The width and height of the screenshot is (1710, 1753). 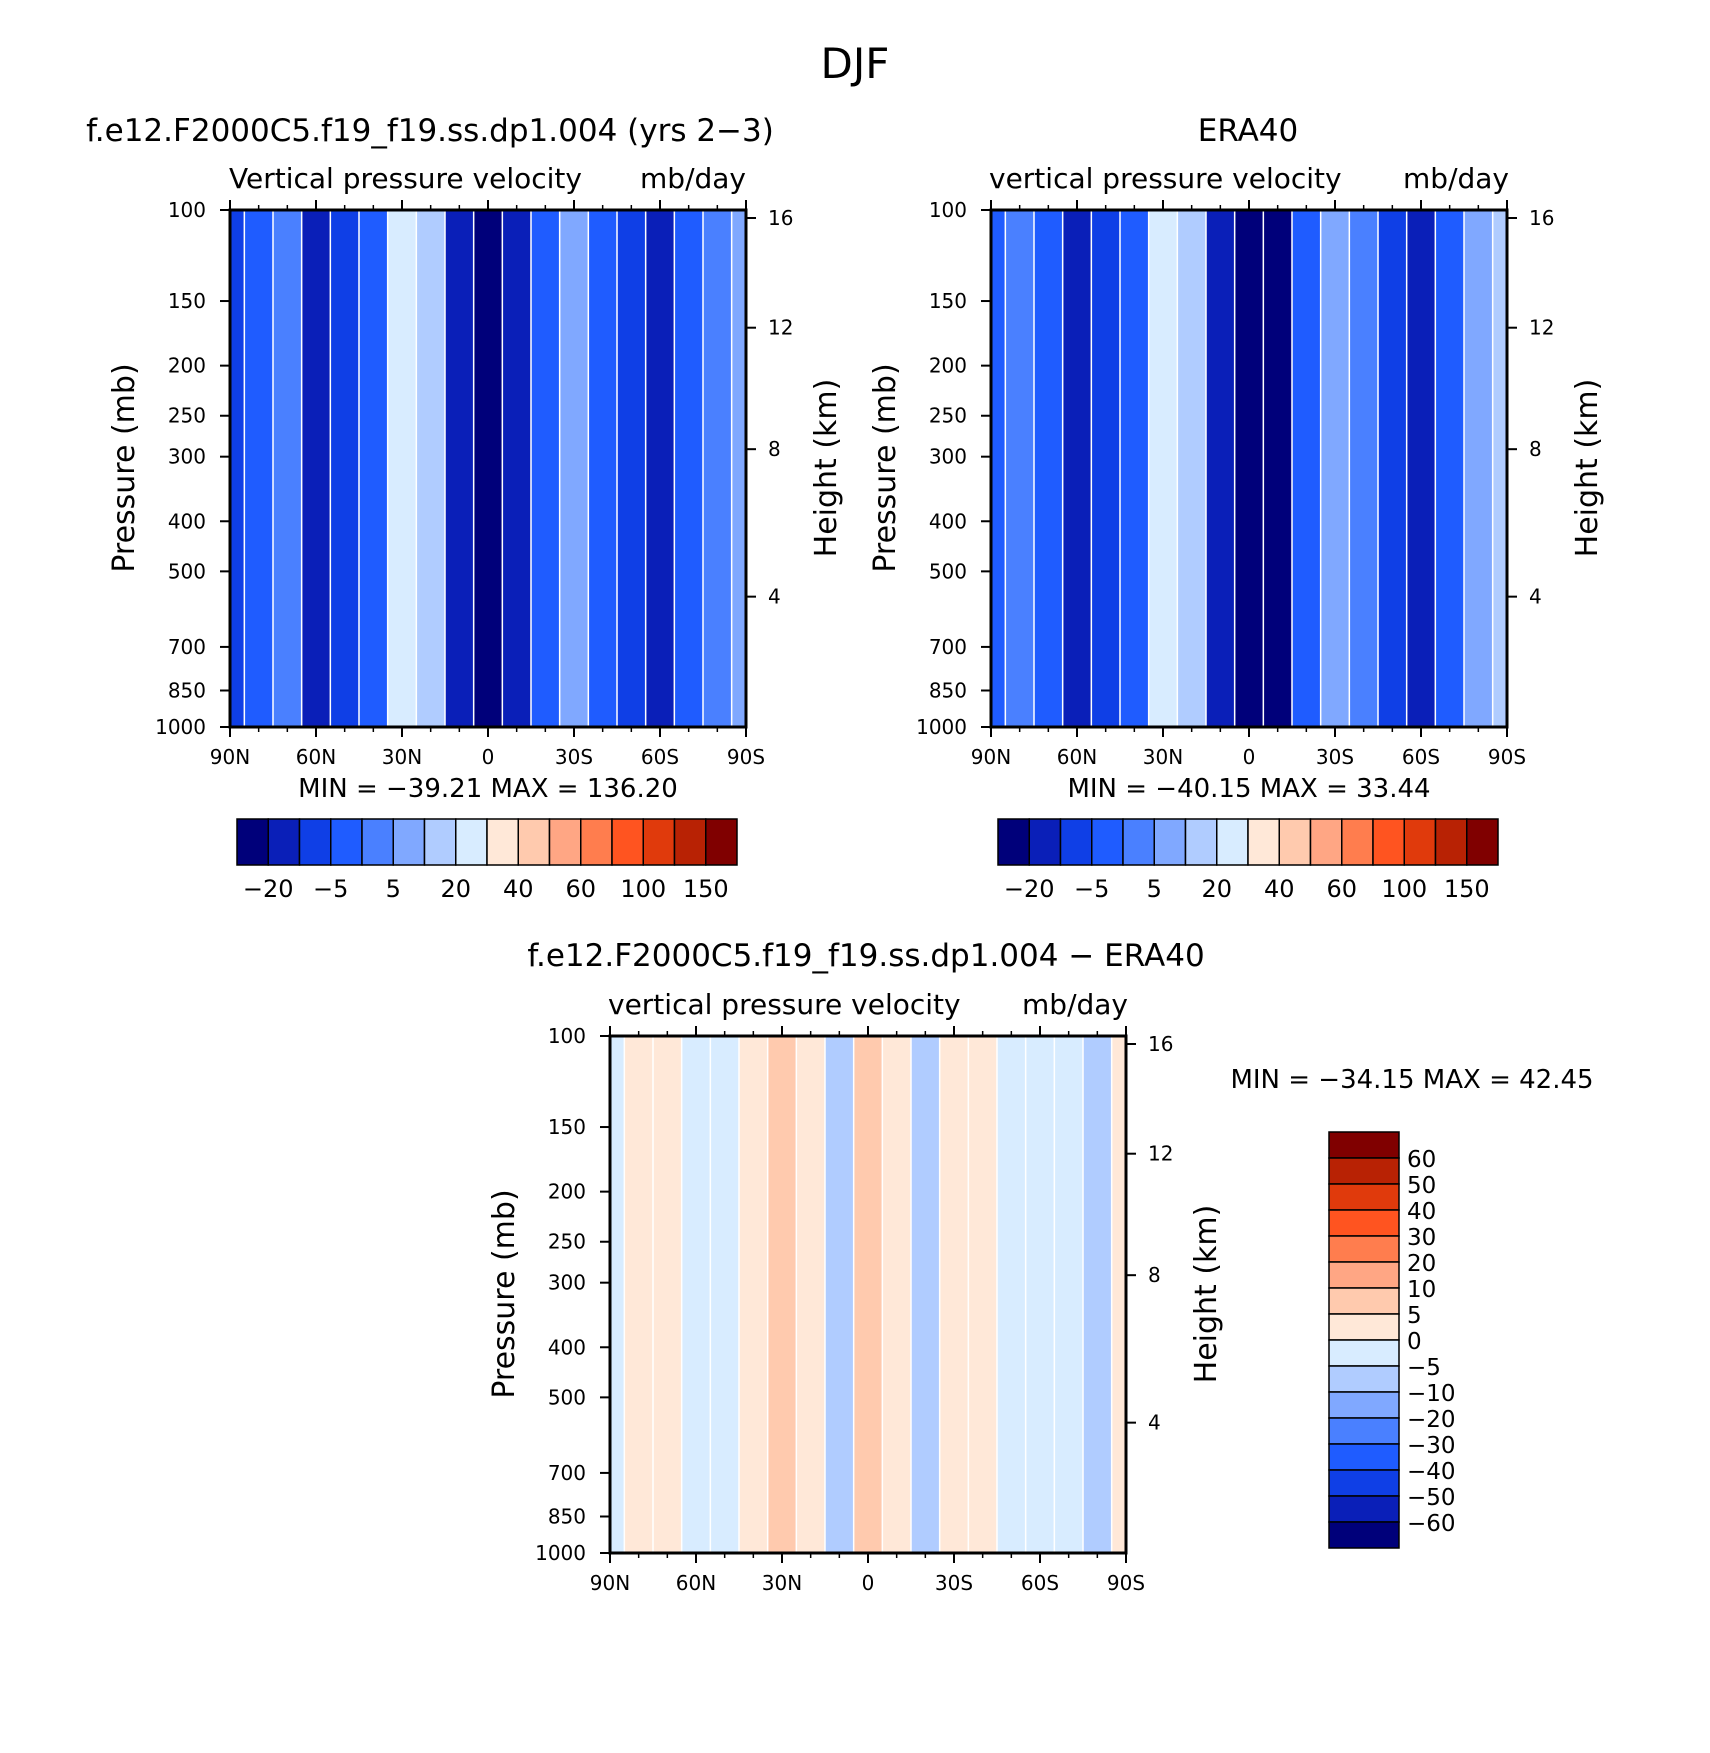 I want to click on panel-model-colorbar: −20 −5 5 20 40 60 100 150, so click(x=487, y=860).